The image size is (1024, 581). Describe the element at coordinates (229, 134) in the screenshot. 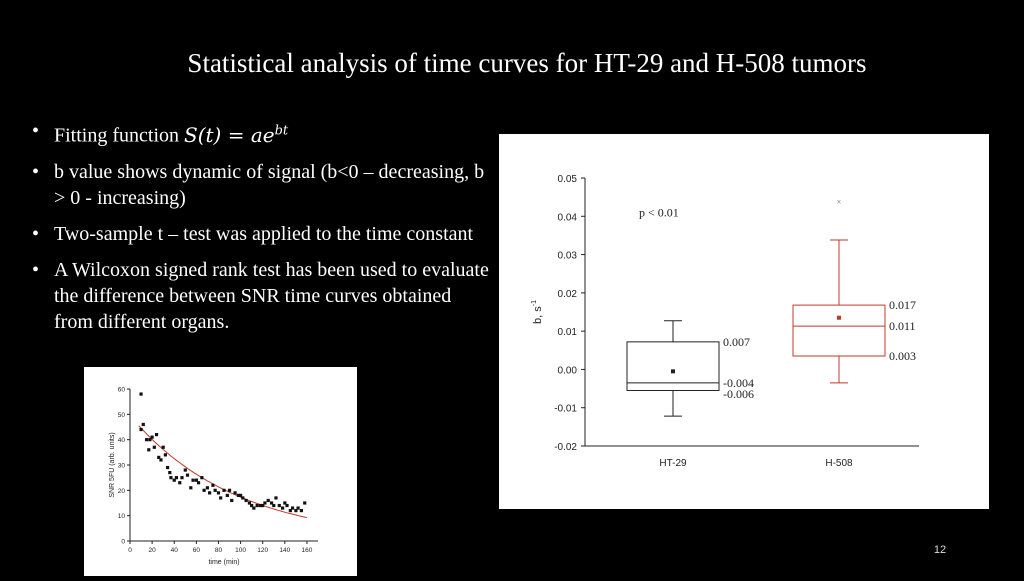

I see `formula-base: S(t) = ae` at that location.